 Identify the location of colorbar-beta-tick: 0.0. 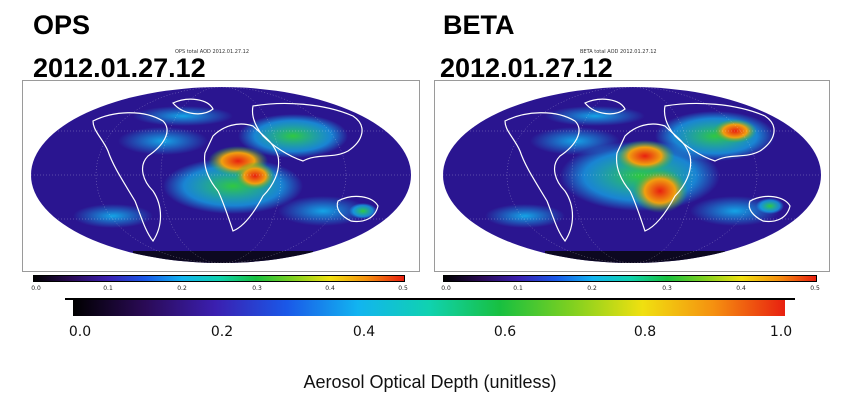
(446, 288).